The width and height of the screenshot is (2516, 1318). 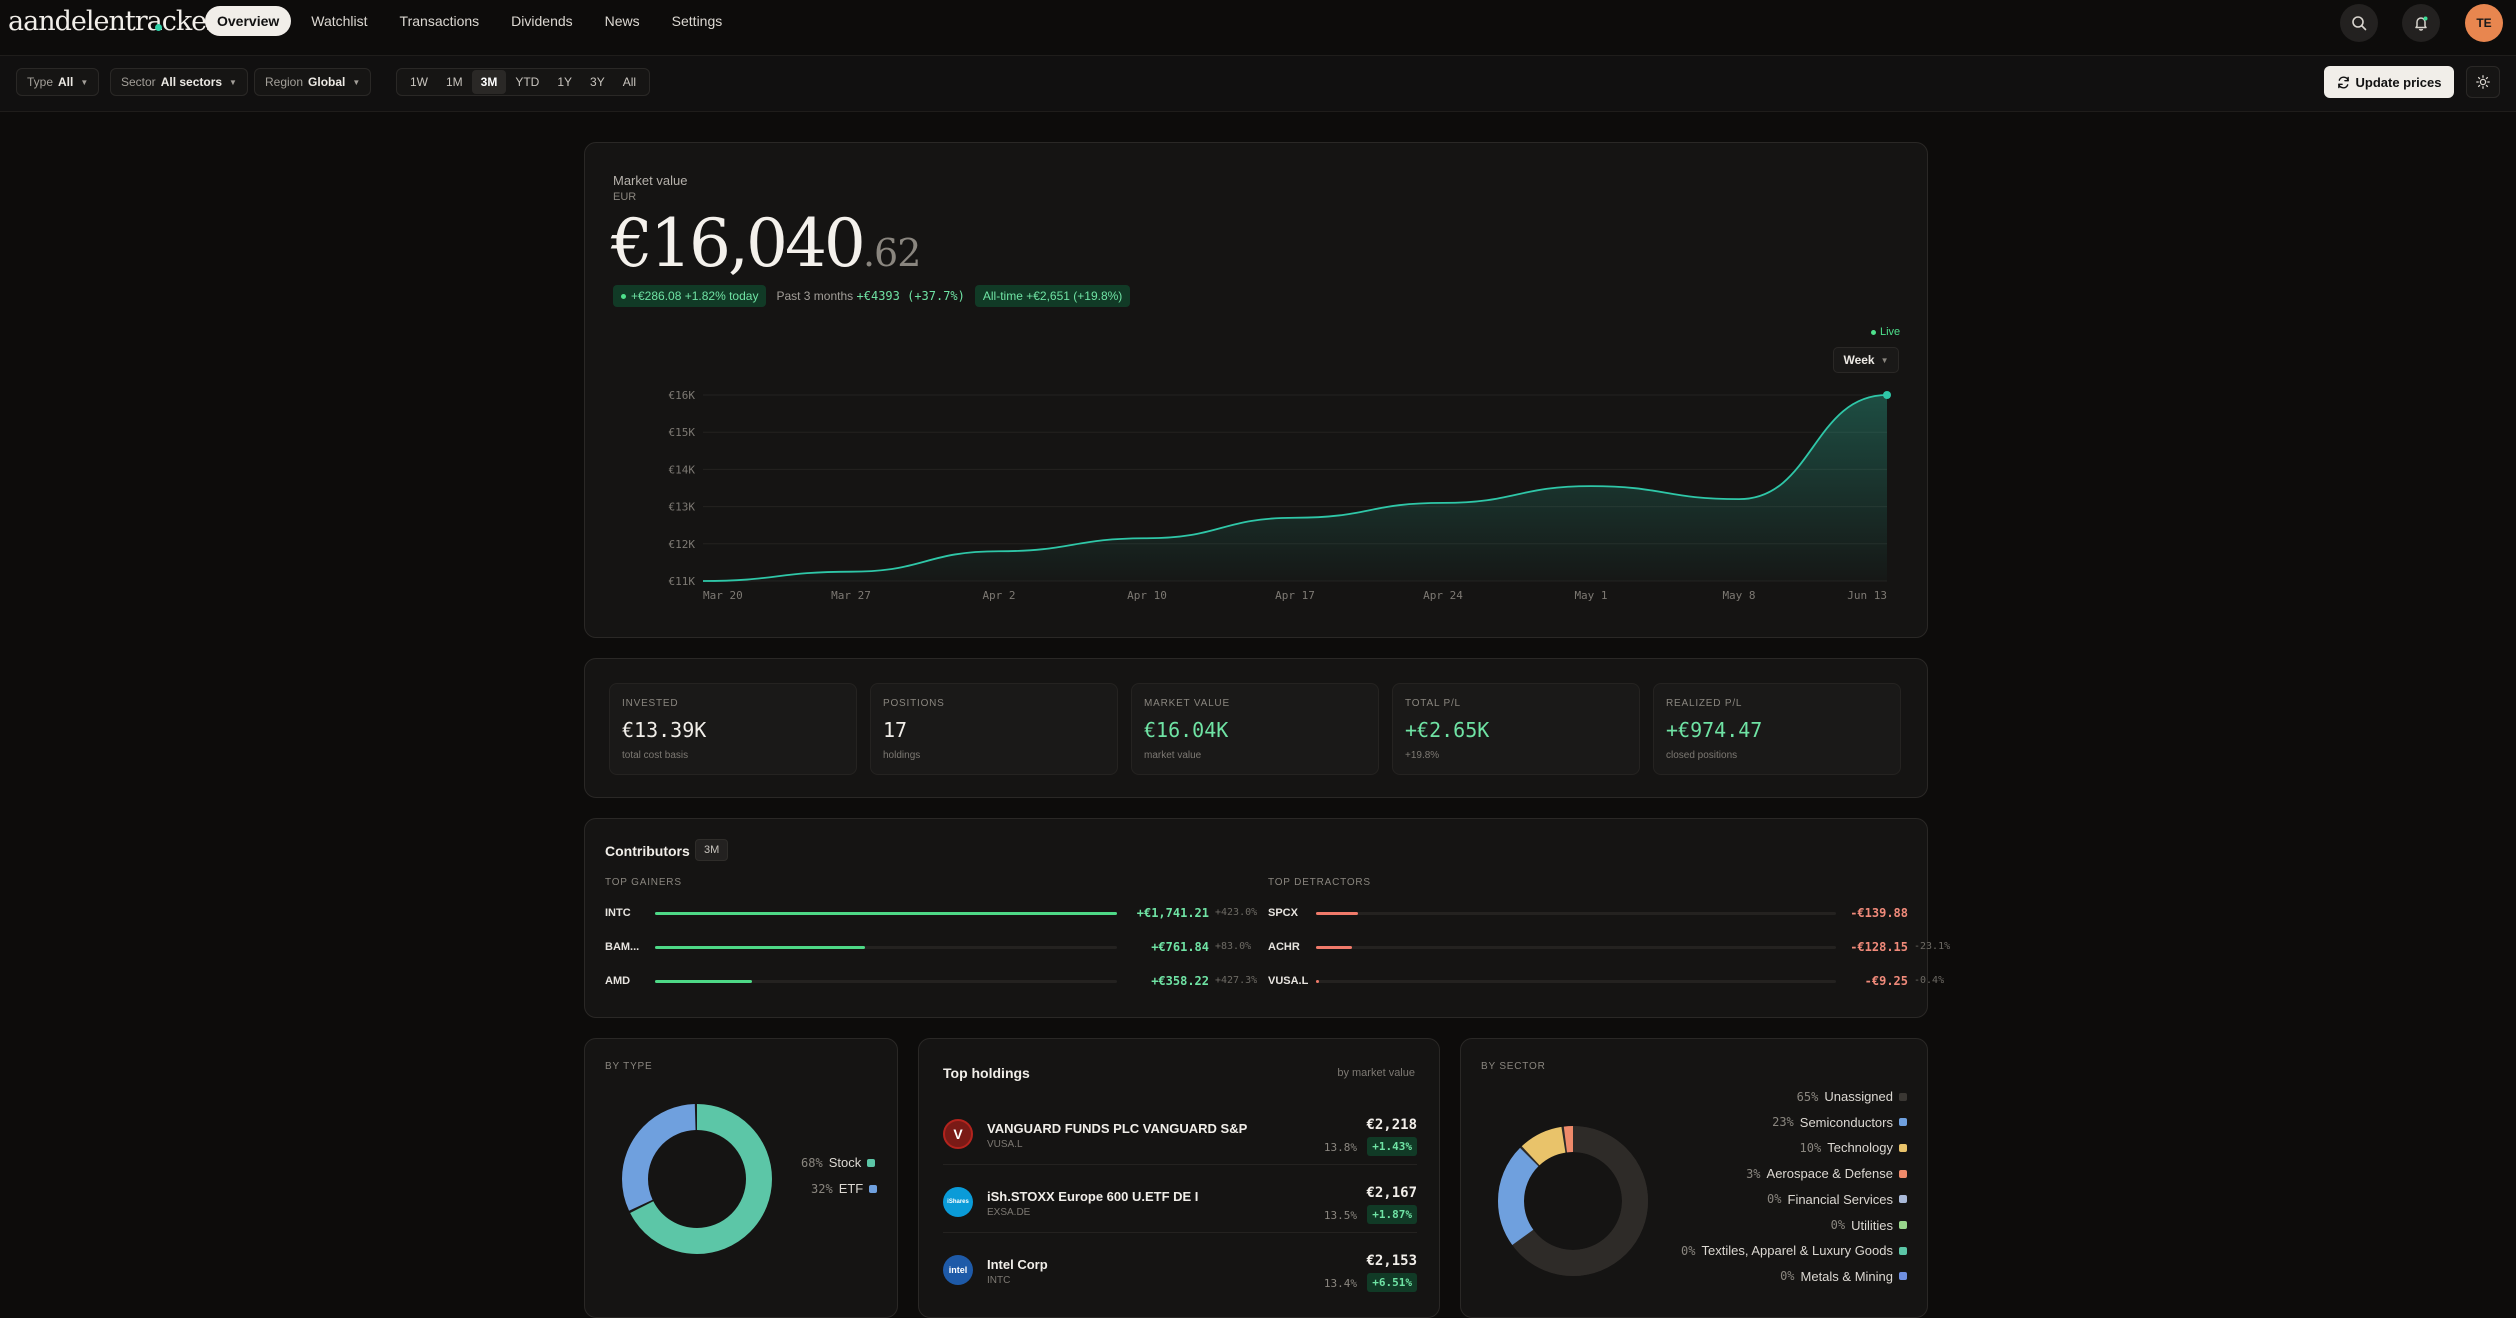 What do you see at coordinates (723, 595) in the screenshot?
I see `x-tick-label: Mar 20` at bounding box center [723, 595].